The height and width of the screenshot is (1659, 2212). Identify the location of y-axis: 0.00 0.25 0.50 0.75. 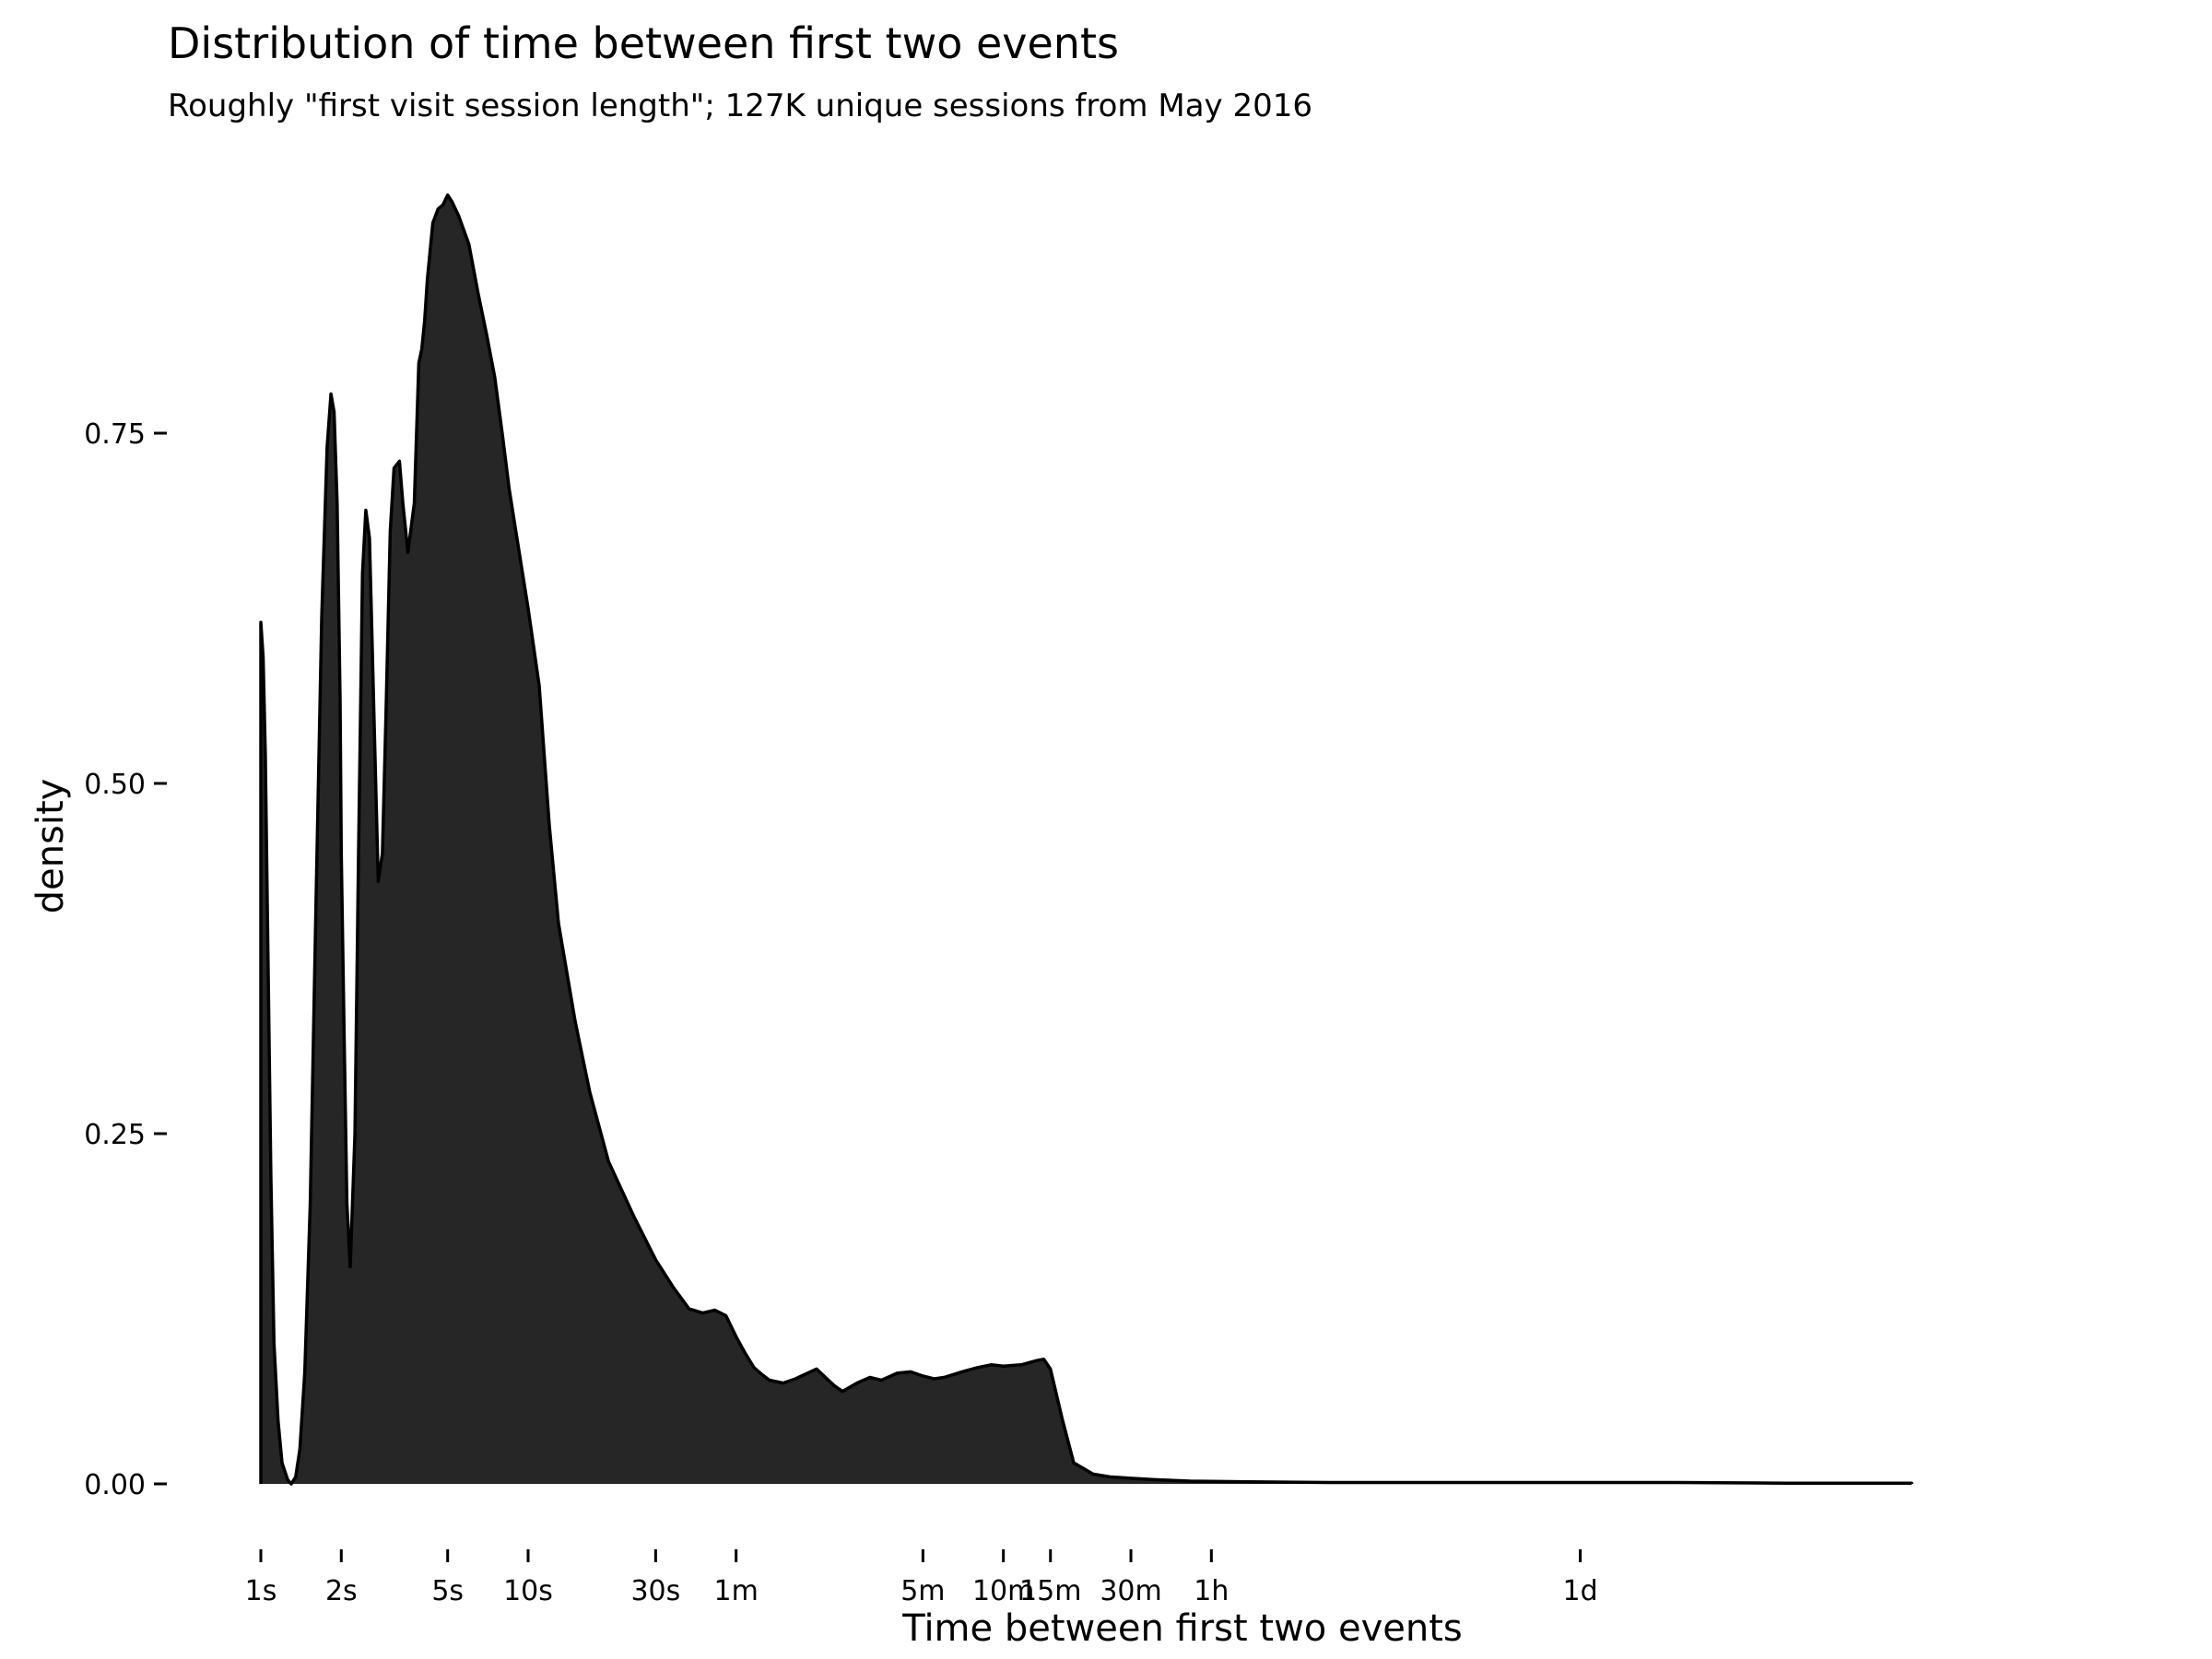
(125, 959).